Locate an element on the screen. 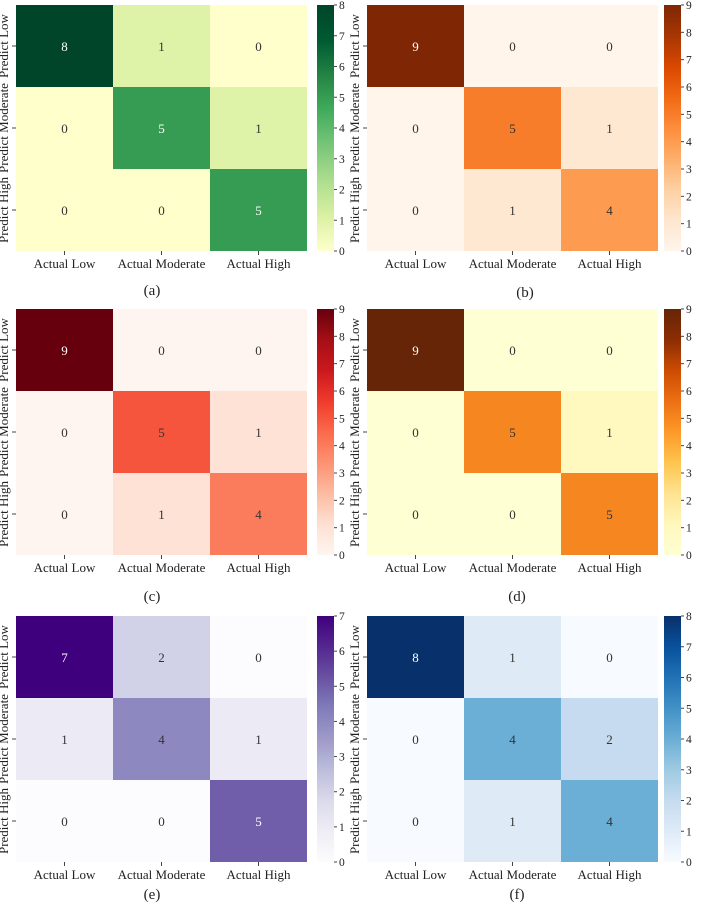 The image size is (701, 911). cell-value-label: 9 is located at coordinates (415, 46).